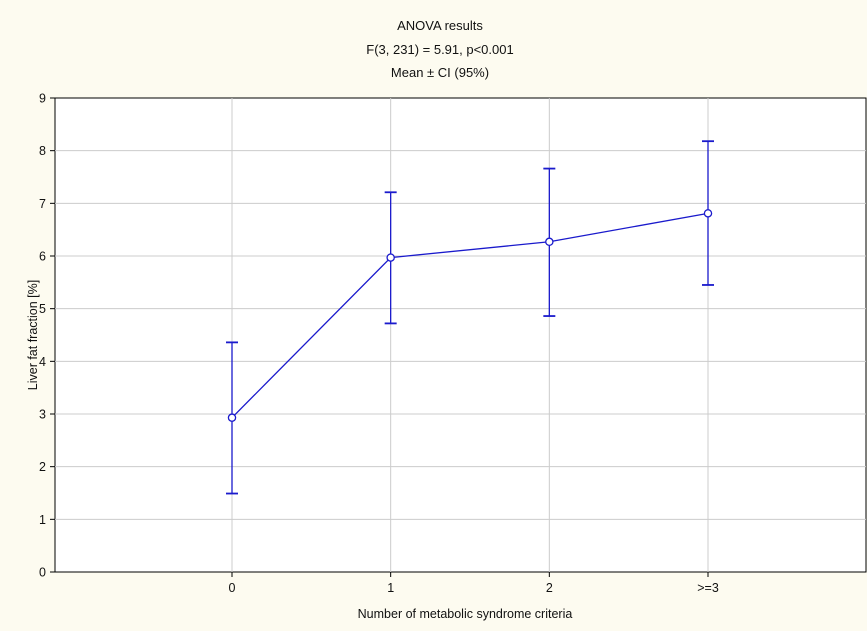 This screenshot has height=631, width=867. I want to click on y-tick-label: 9, so click(42, 99).